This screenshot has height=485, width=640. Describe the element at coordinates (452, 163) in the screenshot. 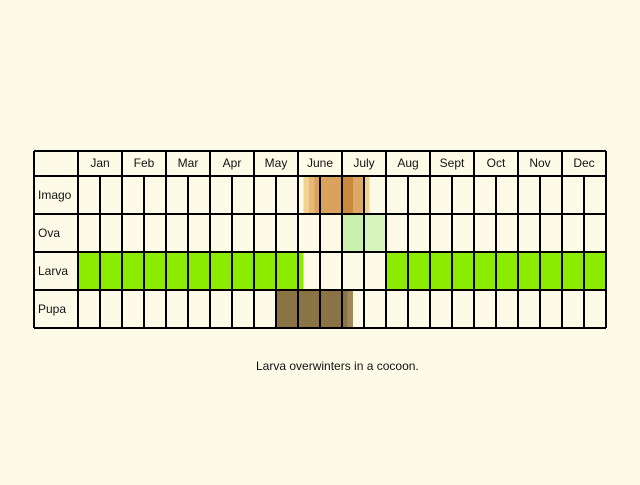

I see `month-label-sept: Sept` at that location.